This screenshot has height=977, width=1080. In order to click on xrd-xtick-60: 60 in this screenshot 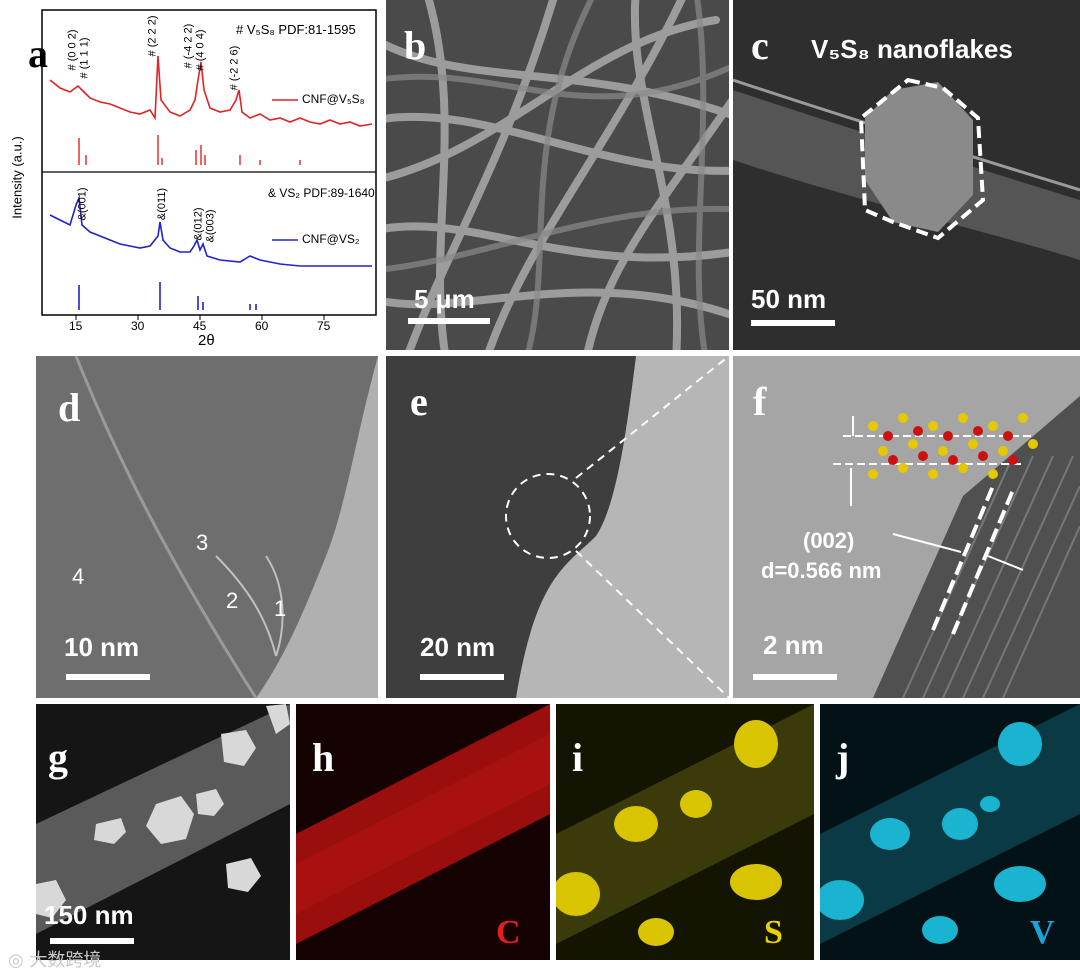, I will do `click(262, 326)`.